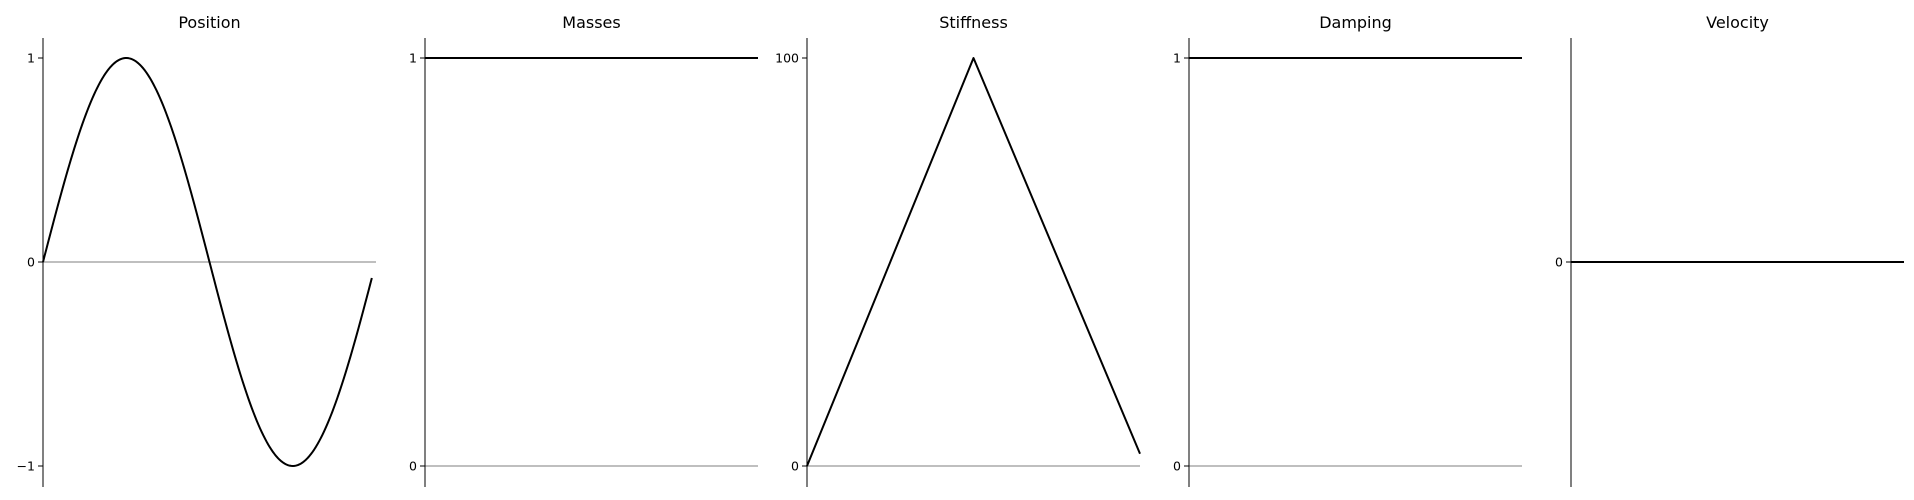 The height and width of the screenshot is (500, 1914). I want to click on masses-y-tick-label: 1, so click(413, 58).